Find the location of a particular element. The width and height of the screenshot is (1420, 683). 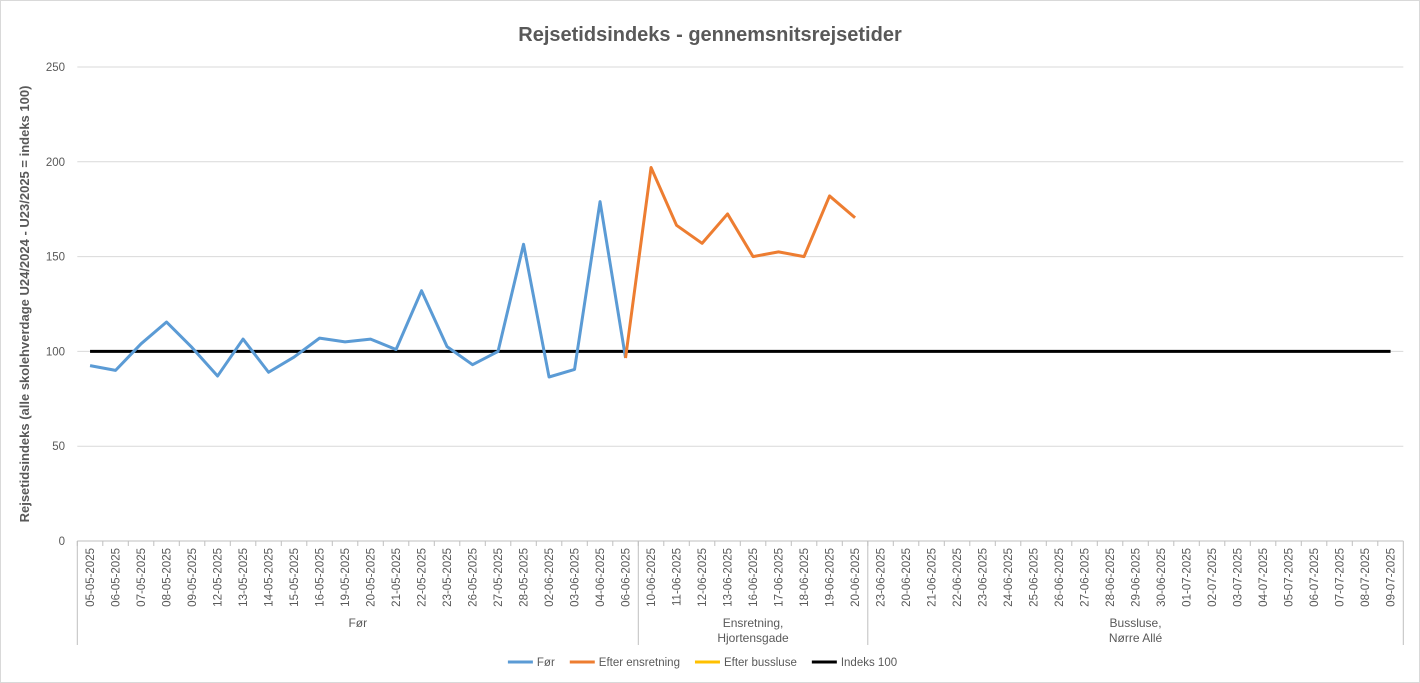

group-label: Nørre Allé is located at coordinates (1136, 638).